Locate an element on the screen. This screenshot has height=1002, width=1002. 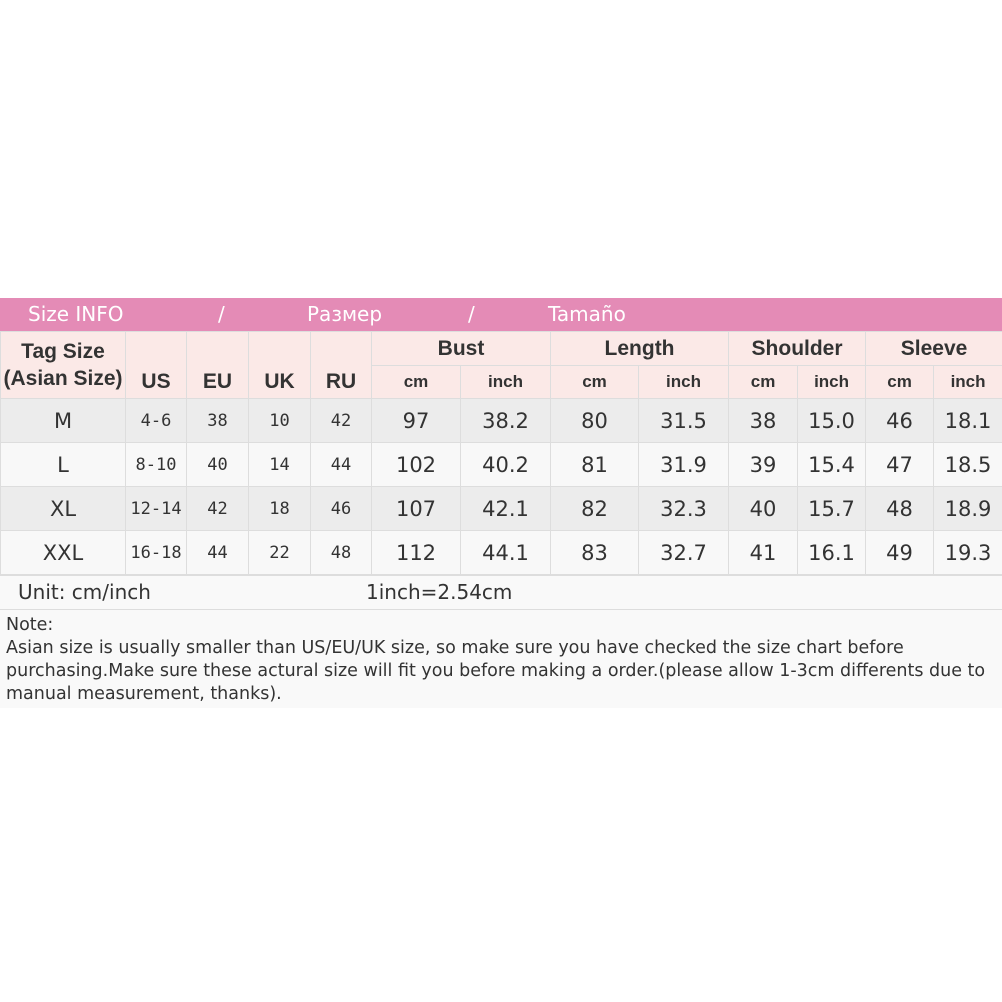
header-uk: UK is located at coordinates (279, 365).